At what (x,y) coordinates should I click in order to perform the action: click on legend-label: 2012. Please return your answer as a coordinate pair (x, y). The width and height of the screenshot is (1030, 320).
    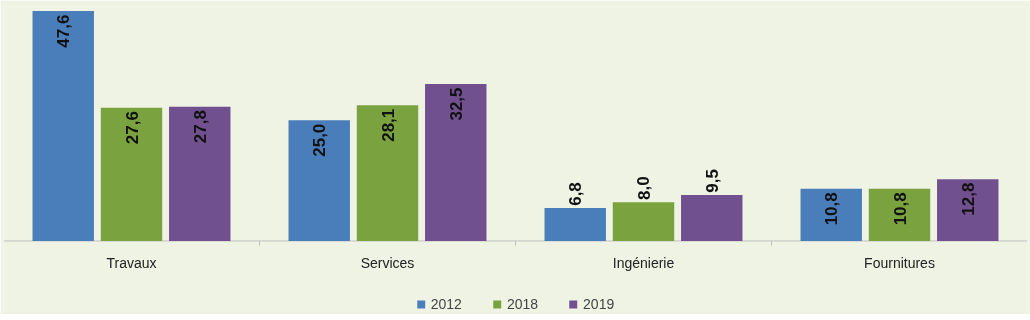
    Looking at the image, I should click on (446, 304).